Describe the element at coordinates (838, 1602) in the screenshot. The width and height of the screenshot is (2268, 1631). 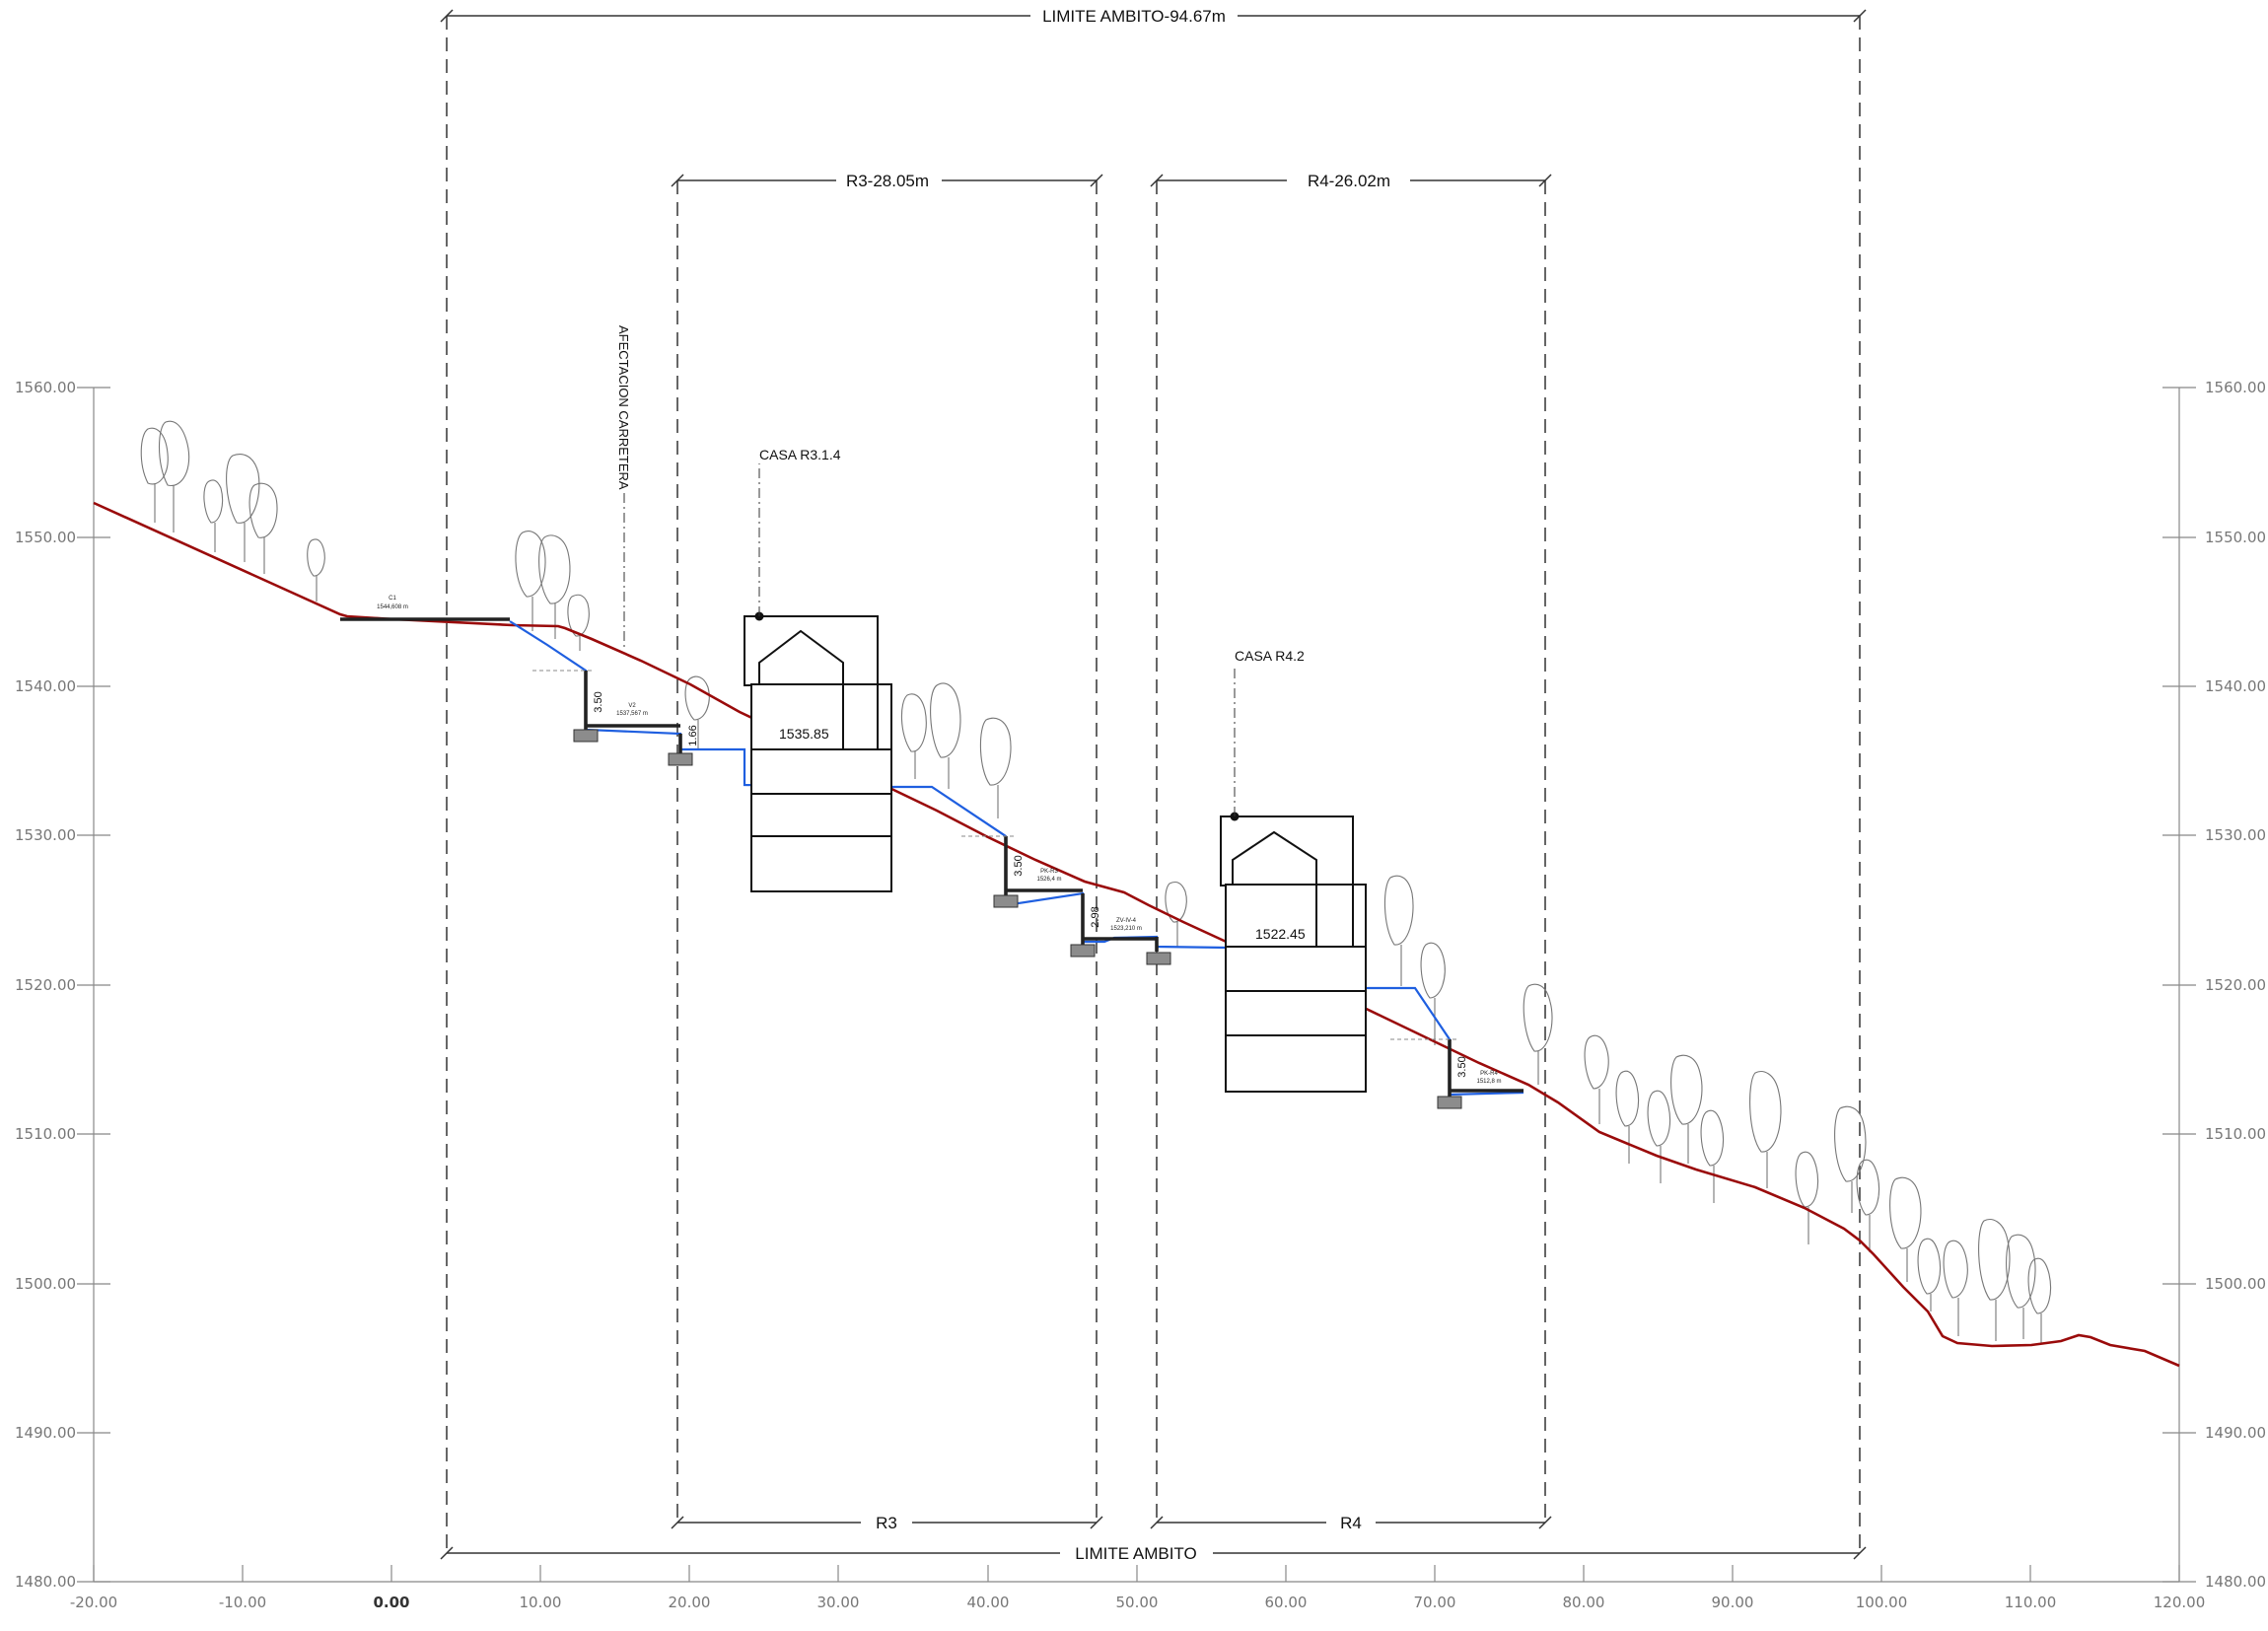
I see `x-label: 30.00` at that location.